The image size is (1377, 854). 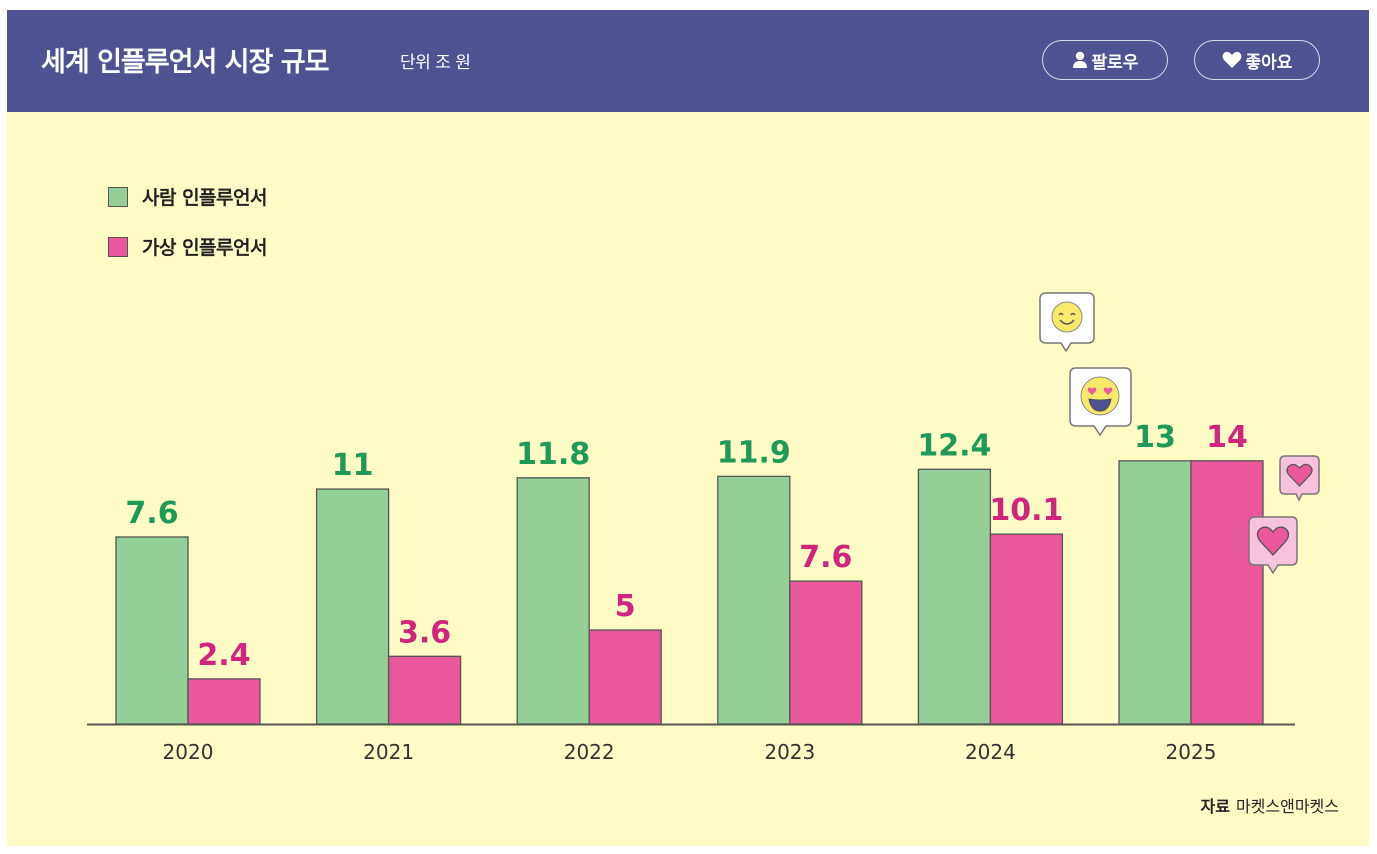 I want to click on x-tick-label-2024: 2024, so click(x=990, y=752).